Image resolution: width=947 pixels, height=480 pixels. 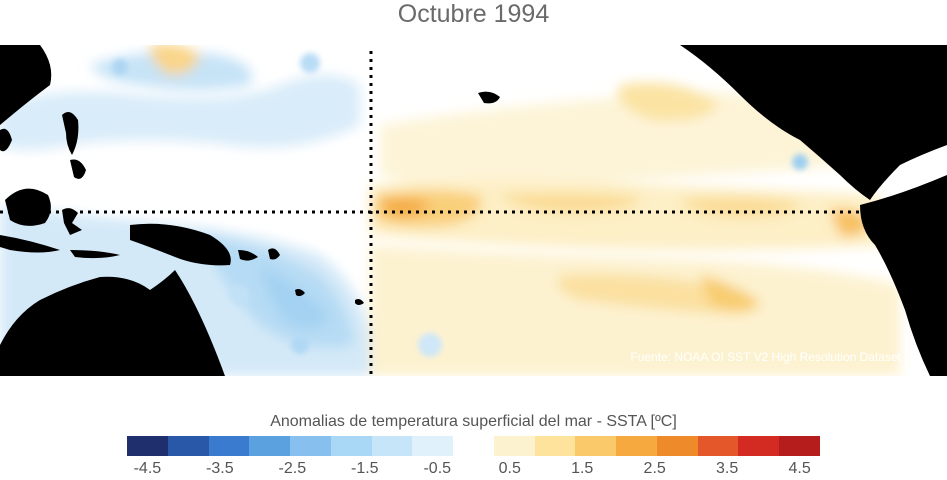 What do you see at coordinates (799, 468) in the screenshot?
I see `colorbar-tick-label: 4.5` at bounding box center [799, 468].